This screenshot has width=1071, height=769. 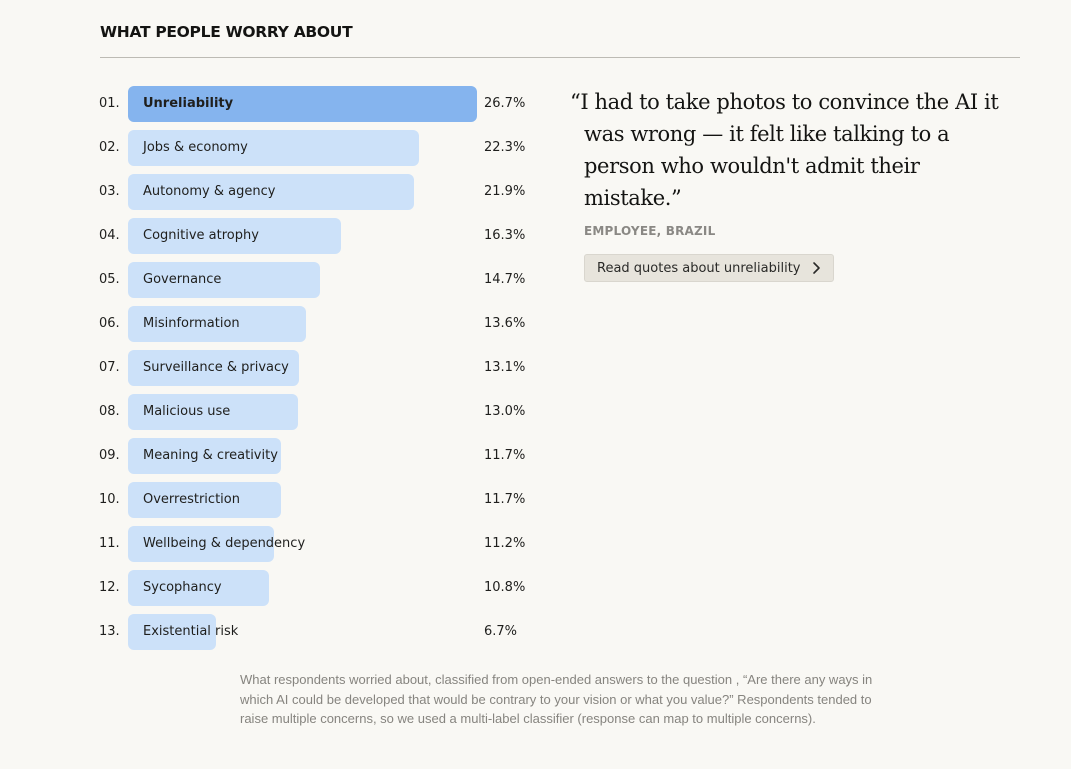 I want to click on rank-label: 03., so click(x=109, y=191).